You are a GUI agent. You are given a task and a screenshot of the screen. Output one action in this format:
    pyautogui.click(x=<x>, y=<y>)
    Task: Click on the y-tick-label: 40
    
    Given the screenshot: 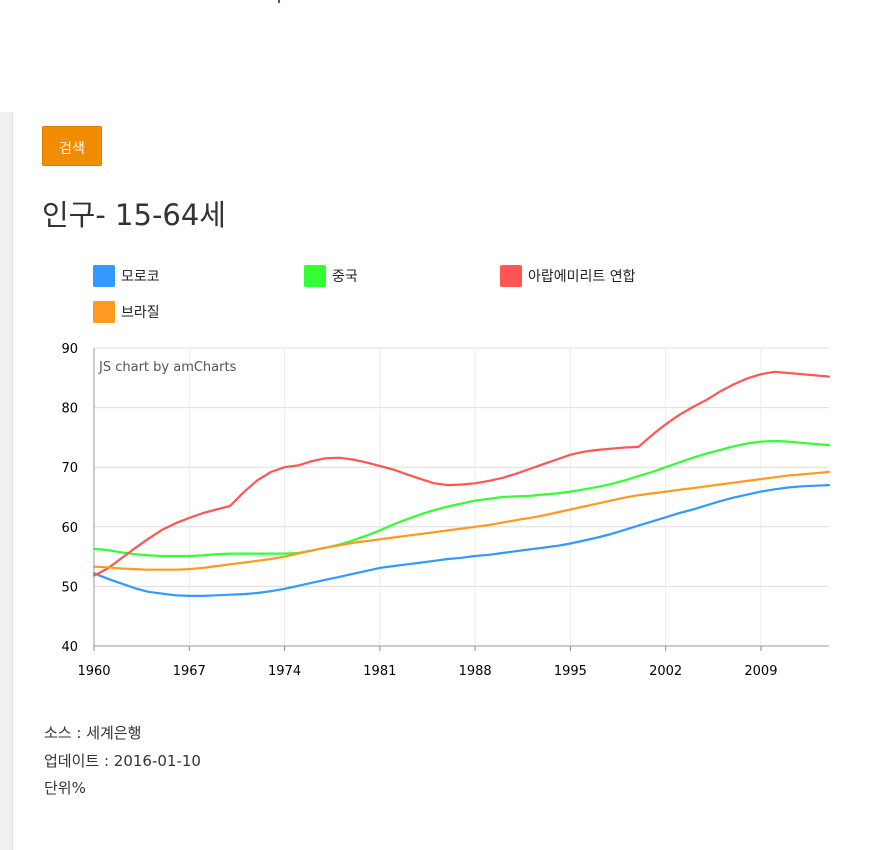 What is the action you would take?
    pyautogui.click(x=69, y=647)
    